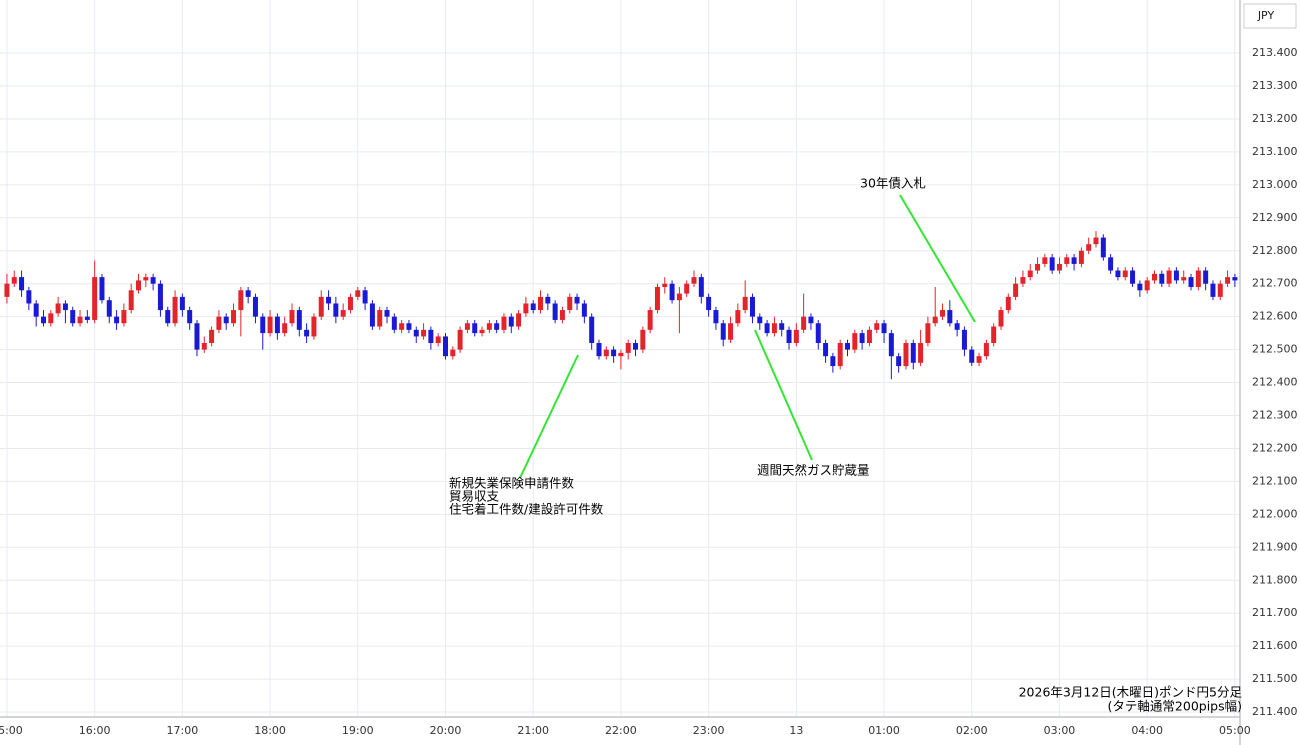 The width and height of the screenshot is (1300, 745). I want to click on y-tick-label: 213.100, so click(1275, 151).